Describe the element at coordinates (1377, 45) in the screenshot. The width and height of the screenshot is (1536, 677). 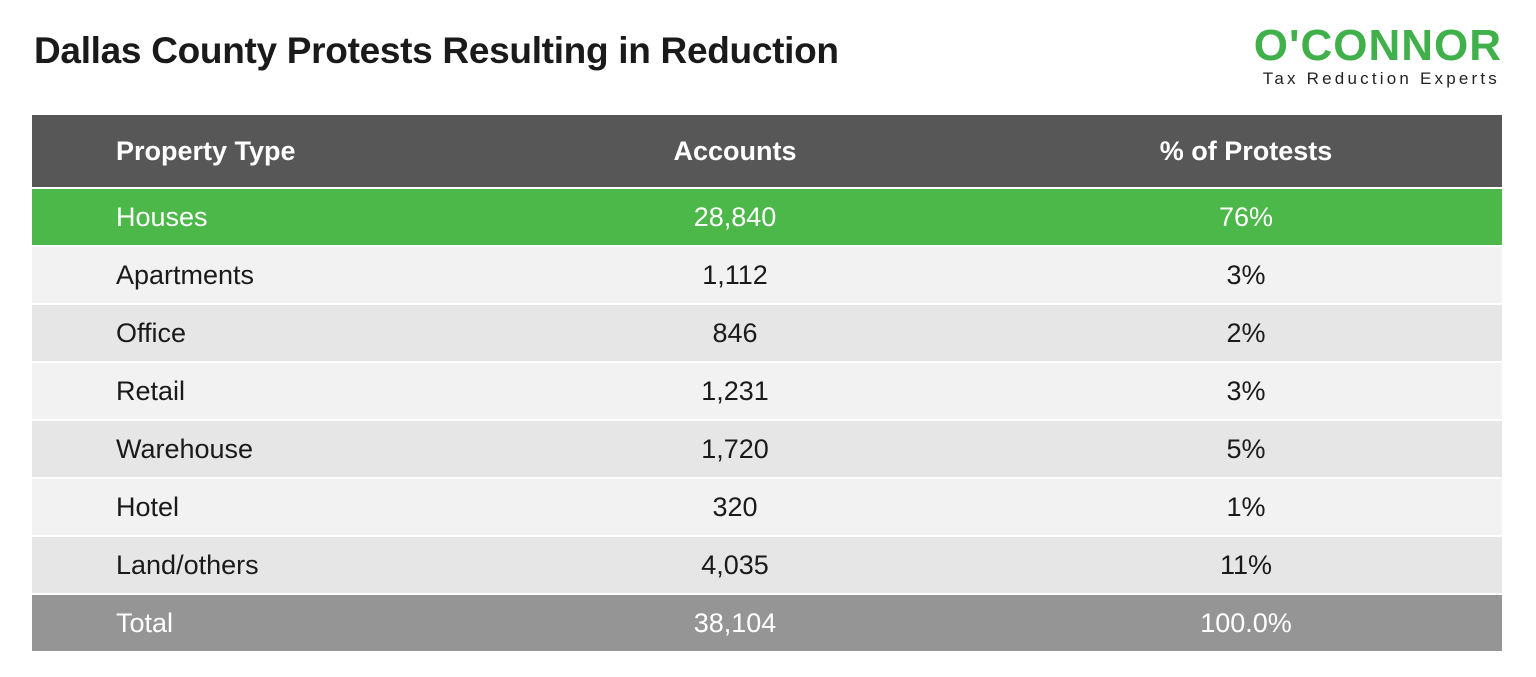
I see `logo-wordmark: O'CONNOR` at that location.